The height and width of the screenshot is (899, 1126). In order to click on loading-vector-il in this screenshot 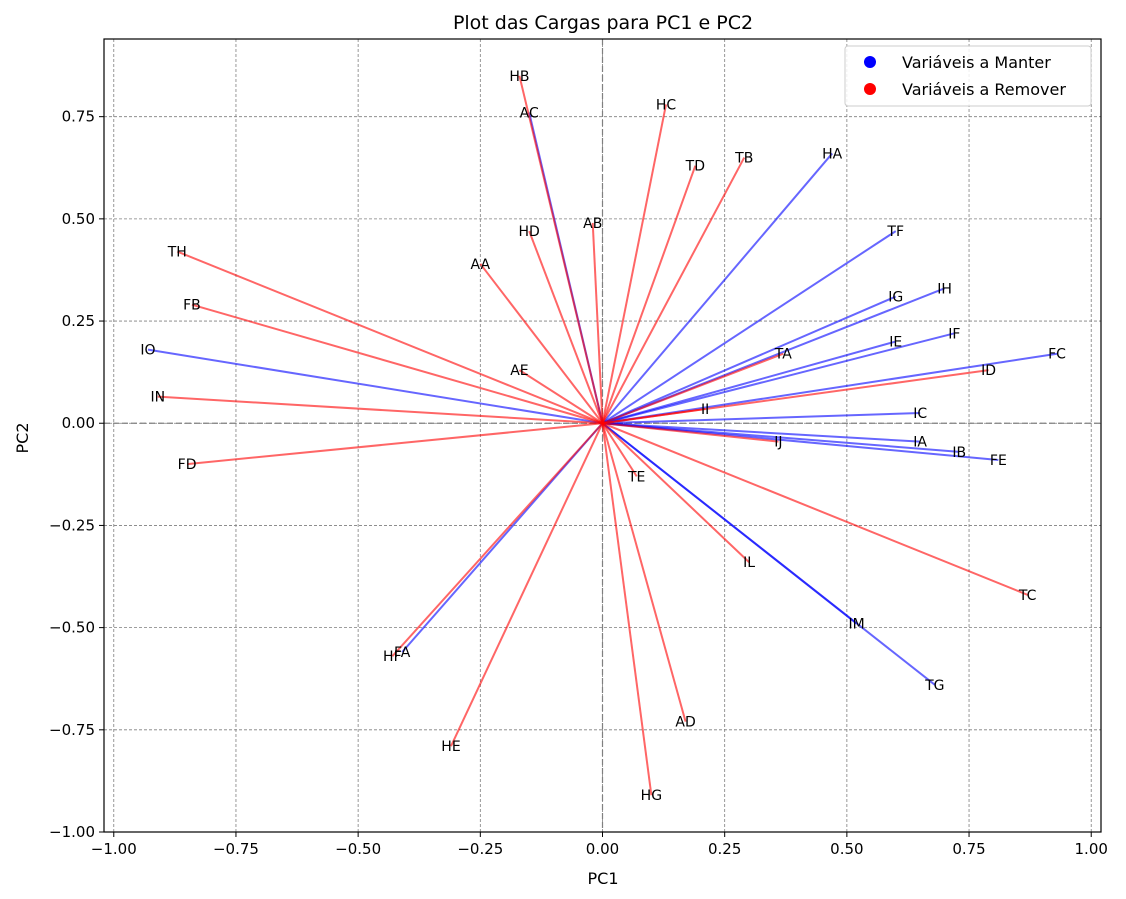, I will do `click(675, 492)`.